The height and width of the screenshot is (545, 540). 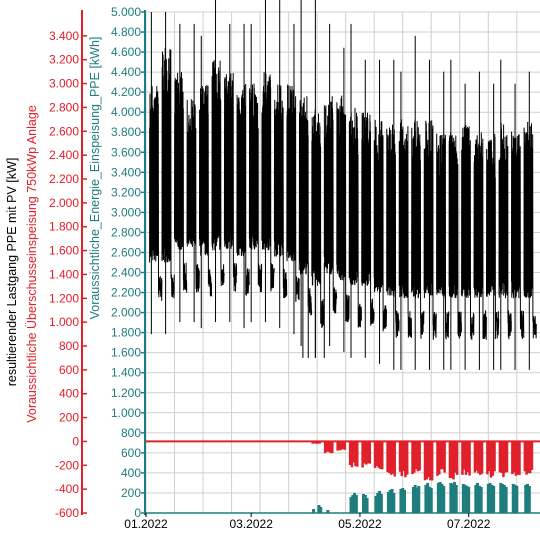 I want to click on axis-tick-label-left: 0, so click(x=75, y=441).